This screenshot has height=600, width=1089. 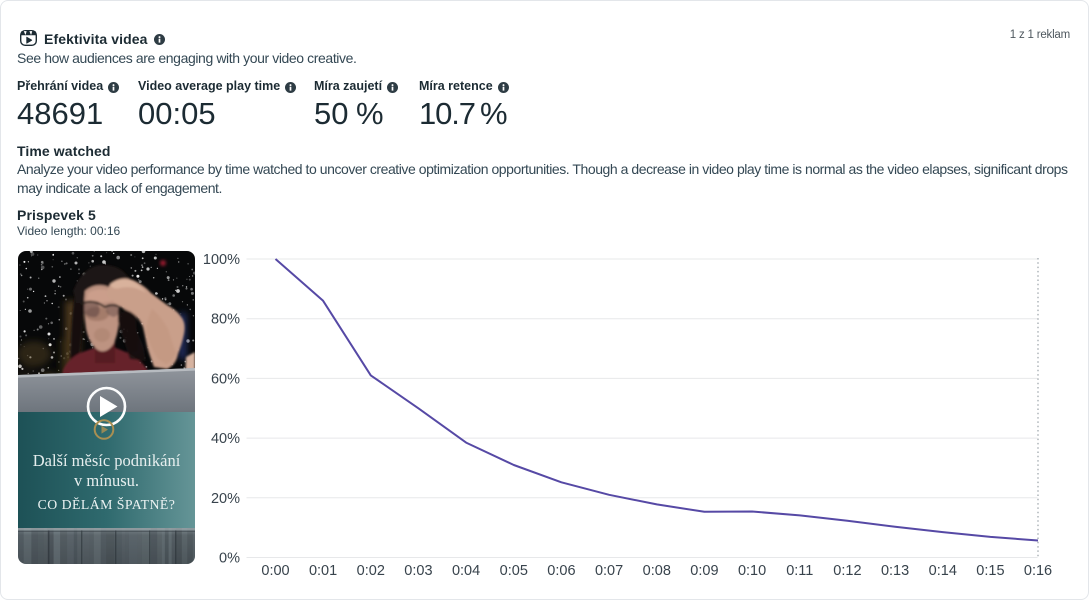 What do you see at coordinates (225, 320) in the screenshot?
I see `svg-text: 80%` at bounding box center [225, 320].